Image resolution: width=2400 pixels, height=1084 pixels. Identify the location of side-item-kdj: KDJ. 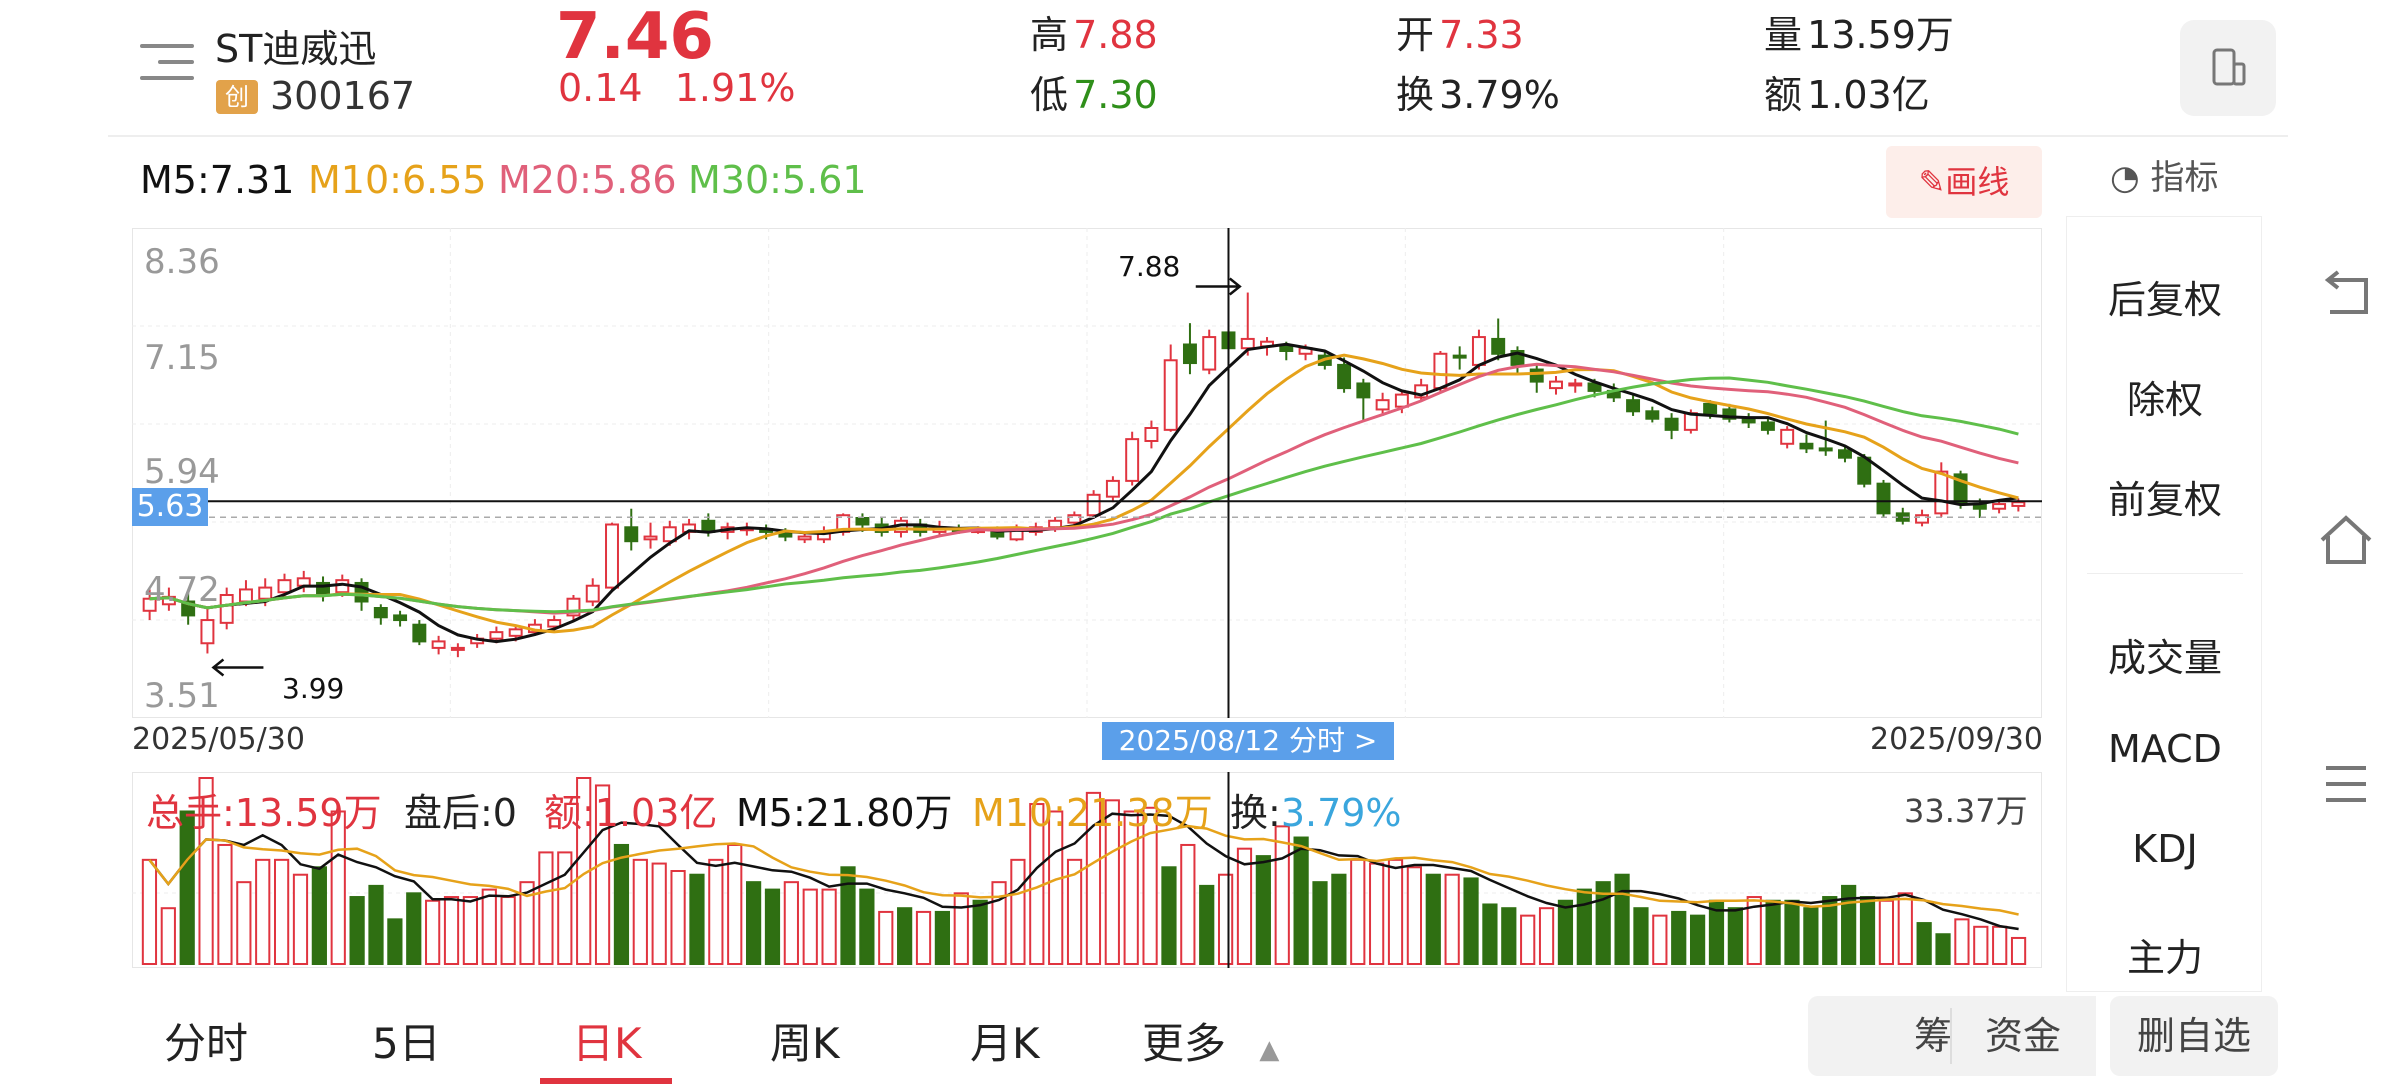
(2165, 849).